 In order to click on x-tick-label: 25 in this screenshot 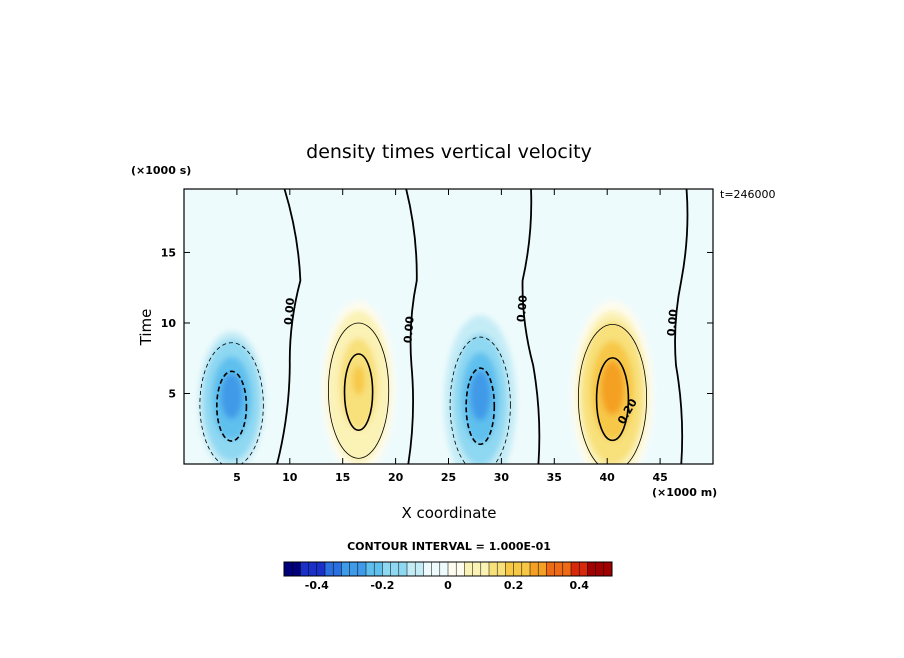, I will do `click(448, 477)`.